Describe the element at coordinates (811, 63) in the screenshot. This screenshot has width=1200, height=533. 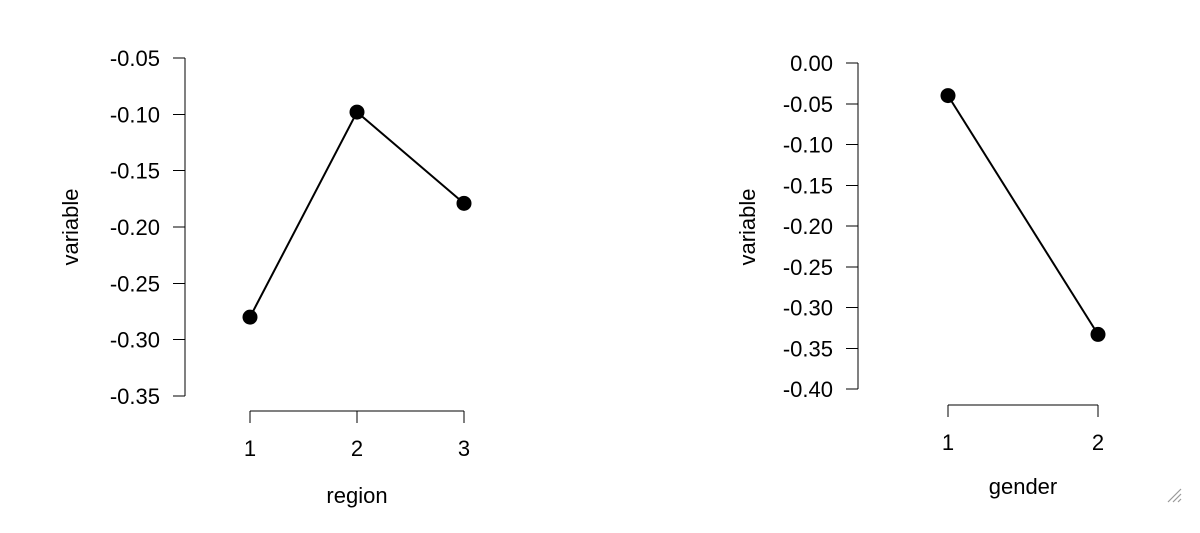
I see `y-tick-label: 0.00` at that location.